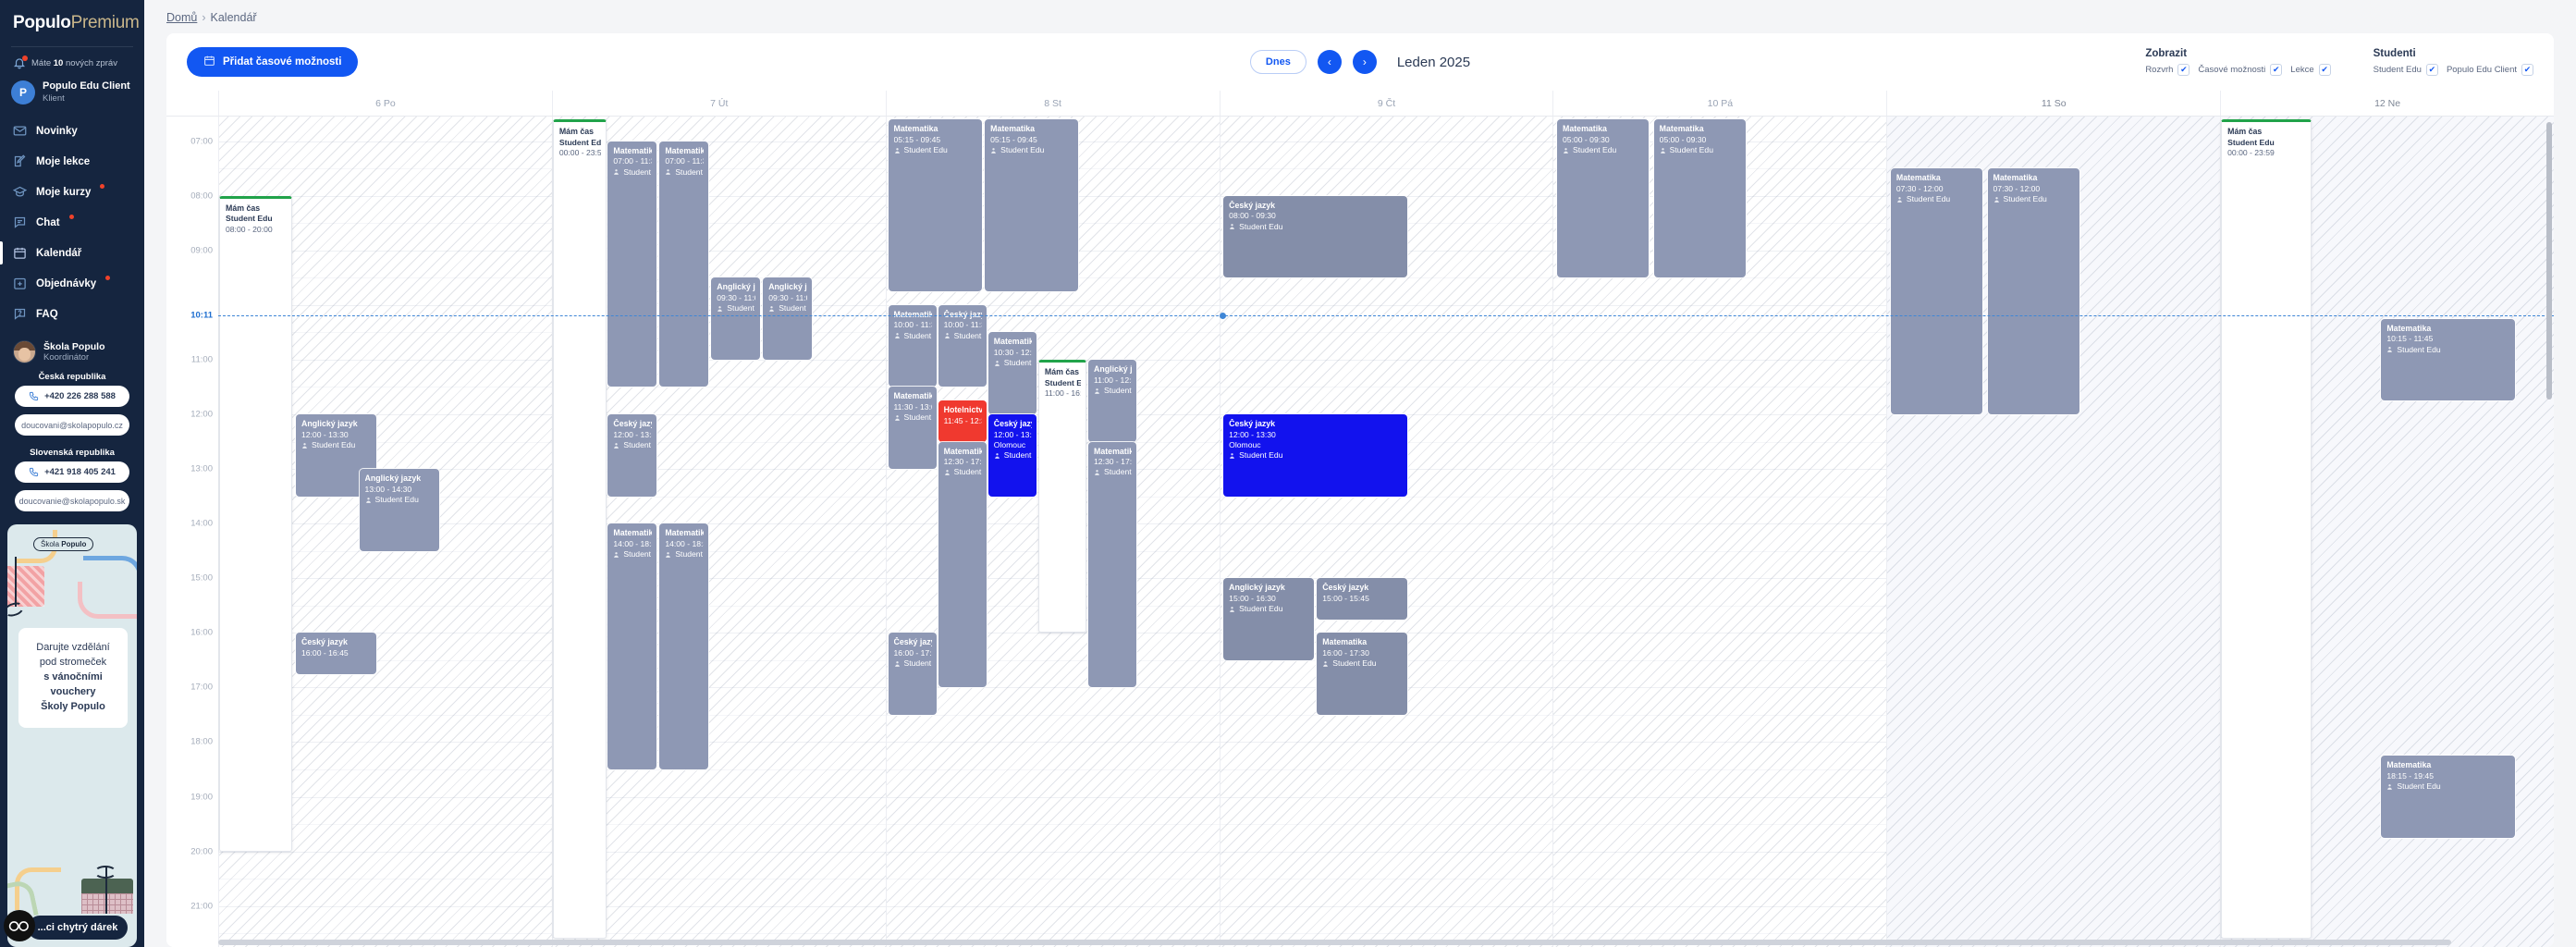 The image size is (2576, 947). Describe the element at coordinates (72, 94) in the screenshot. I see `user-card: P Populo Edu Client Klient` at that location.